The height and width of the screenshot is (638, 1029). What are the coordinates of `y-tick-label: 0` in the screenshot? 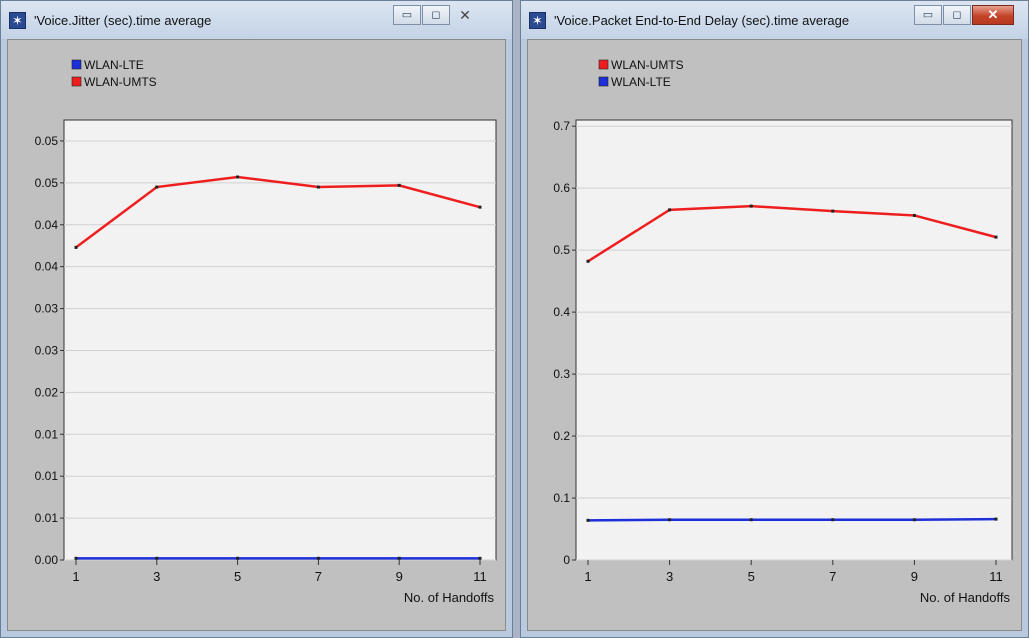 It's located at (566, 560).